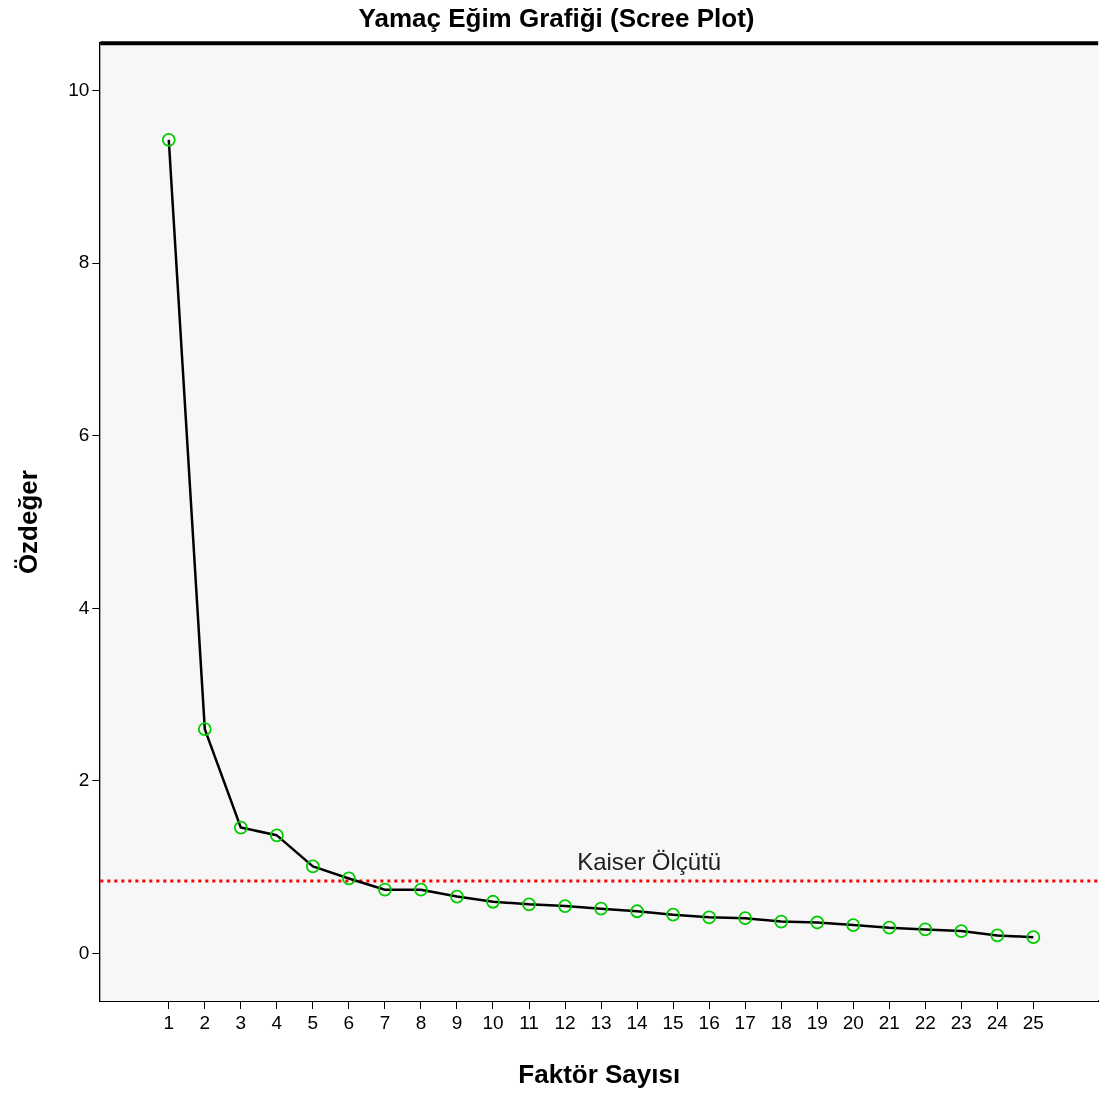  What do you see at coordinates (79, 89) in the screenshot?
I see `y-tick-label: 10` at bounding box center [79, 89].